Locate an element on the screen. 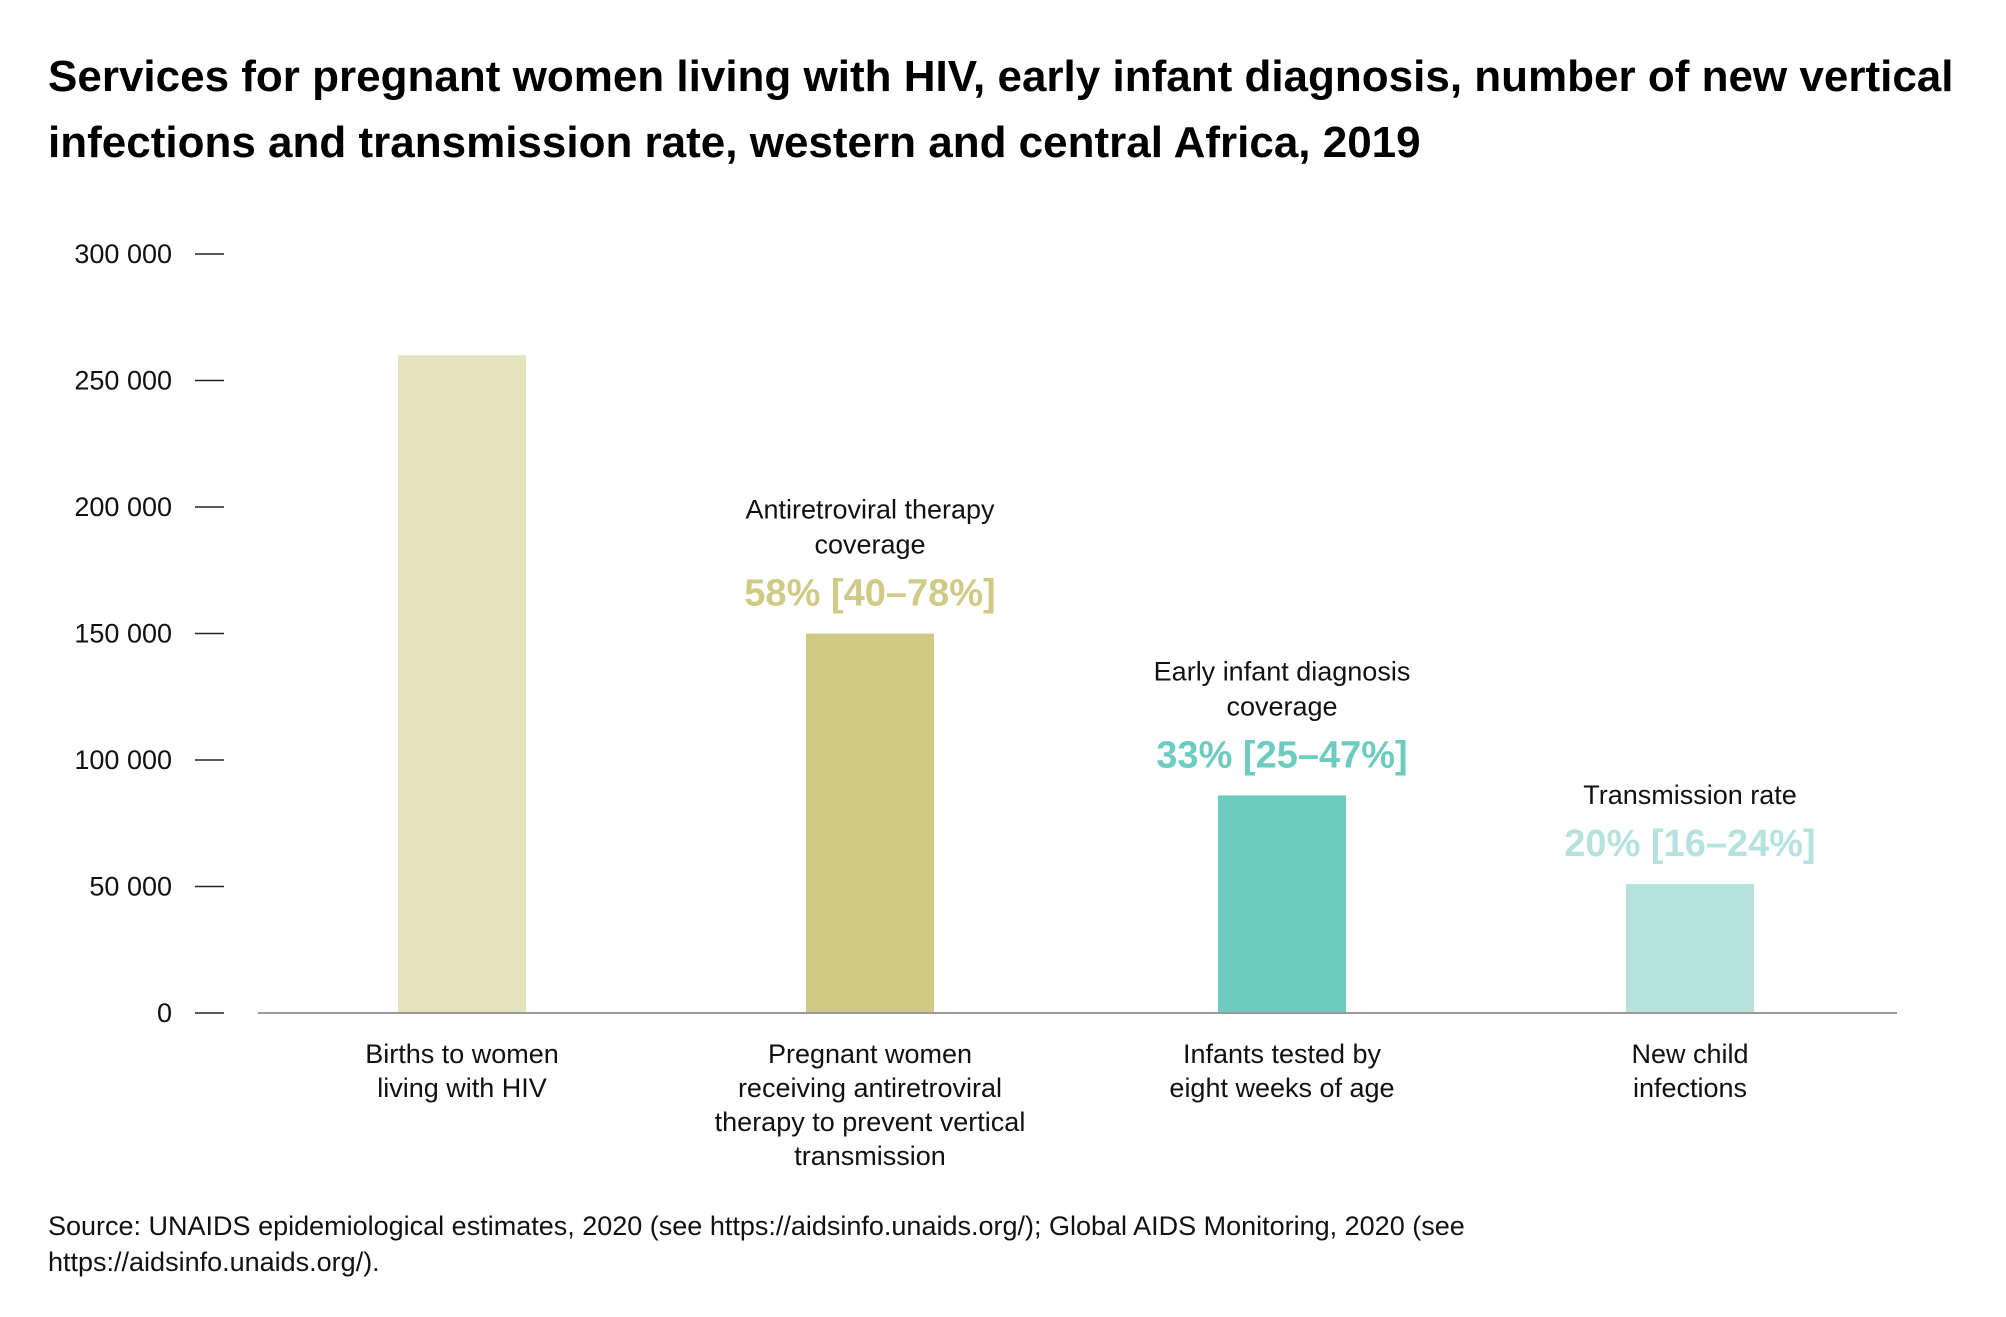 This screenshot has width=2006, height=1317. coverage-value: 58% [40–78%] is located at coordinates (869, 594).